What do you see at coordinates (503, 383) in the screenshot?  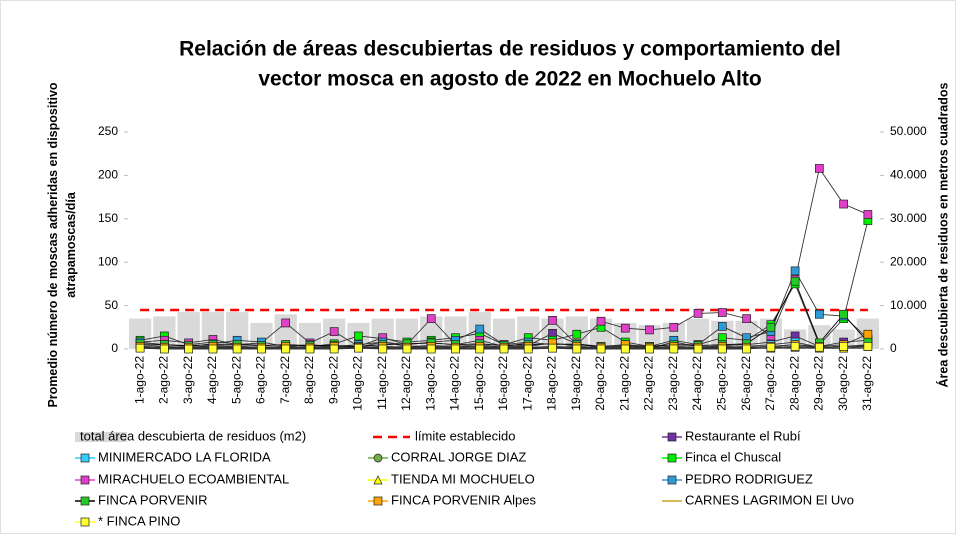 I see `x-tick-label: 16-ago-22` at bounding box center [503, 383].